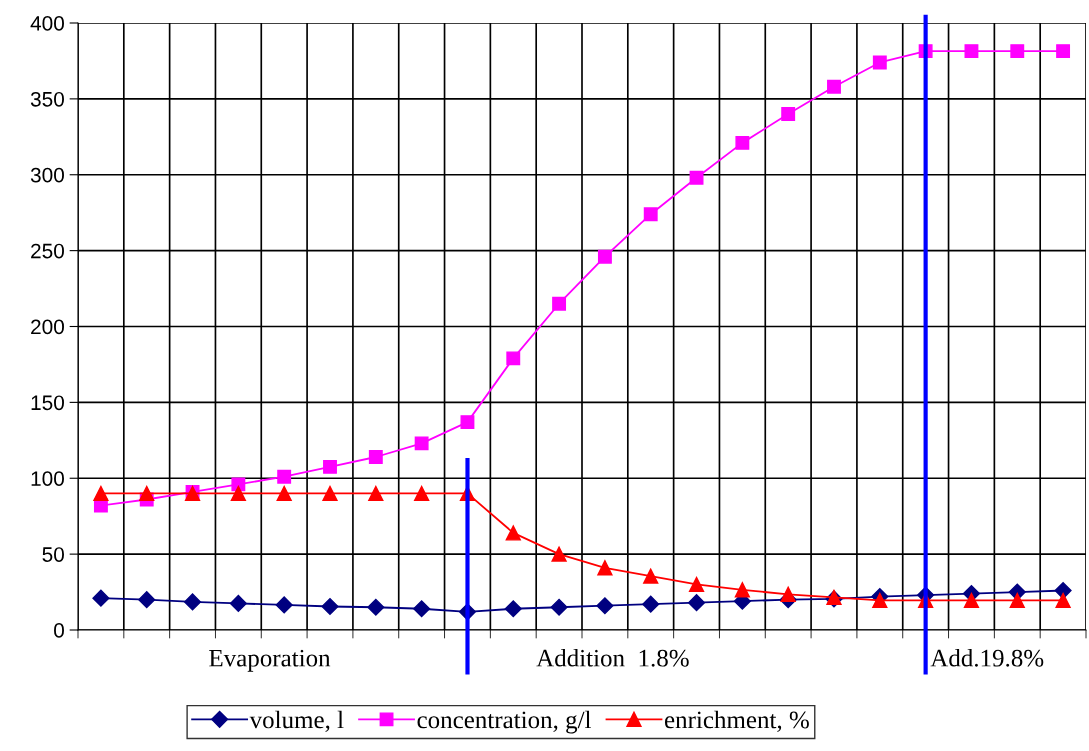 The width and height of the screenshot is (1089, 751). I want to click on y-tick-label: 0, so click(59, 630).